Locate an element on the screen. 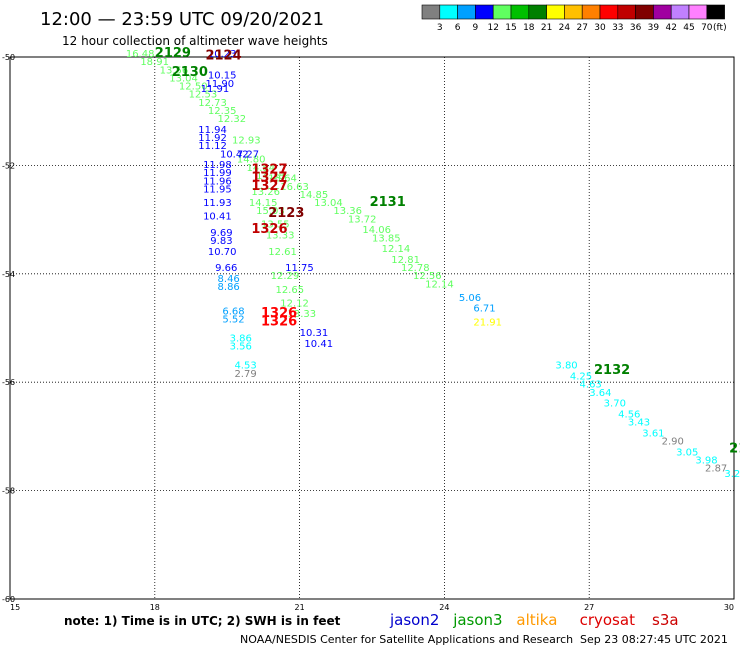 The width and height of the screenshot is (740, 650). x-tick-label: 27 is located at coordinates (589, 607).